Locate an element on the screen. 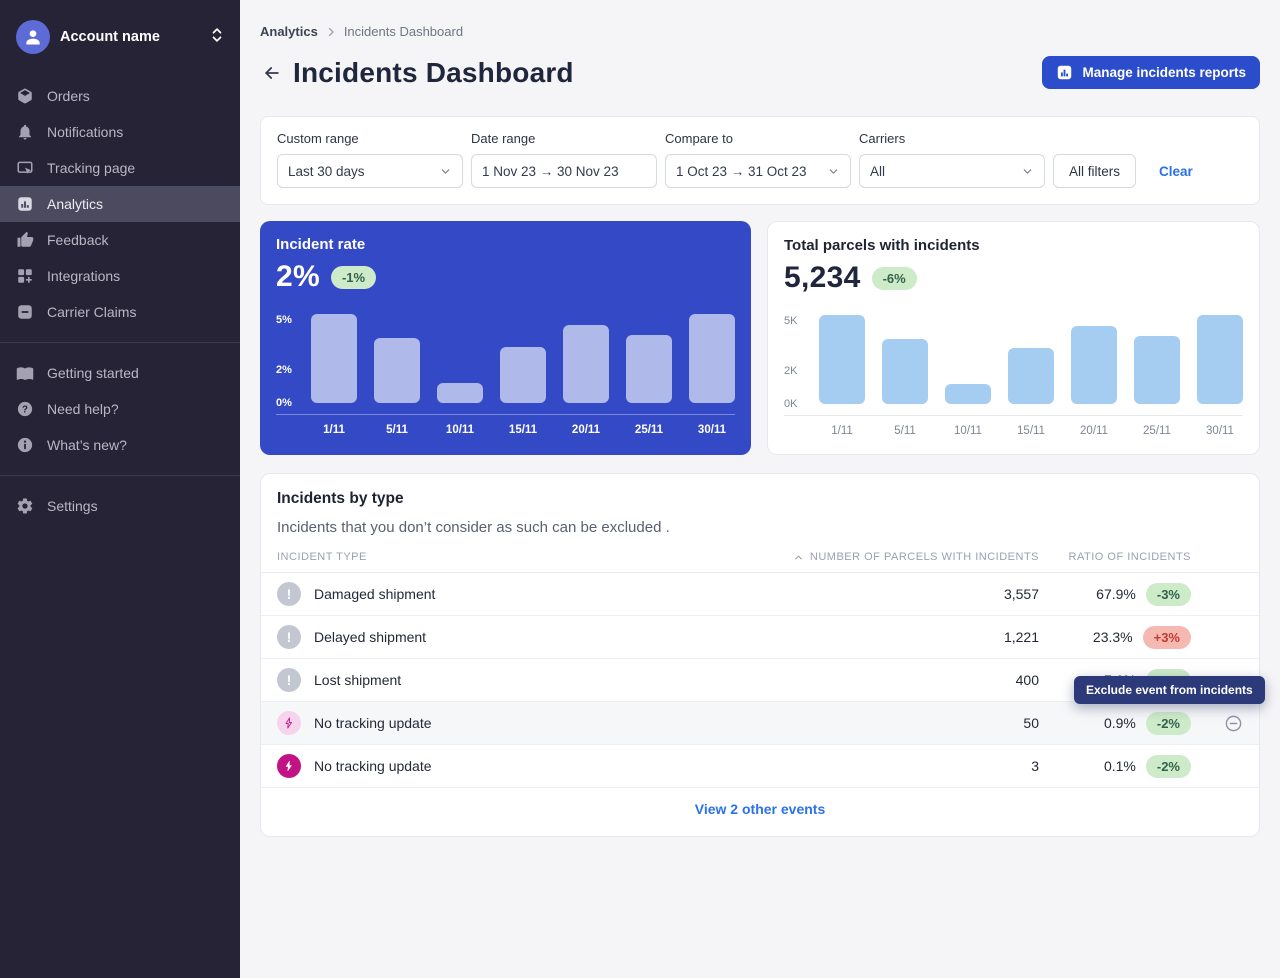 The height and width of the screenshot is (978, 1280). parcels-count: 400 is located at coordinates (1027, 680).